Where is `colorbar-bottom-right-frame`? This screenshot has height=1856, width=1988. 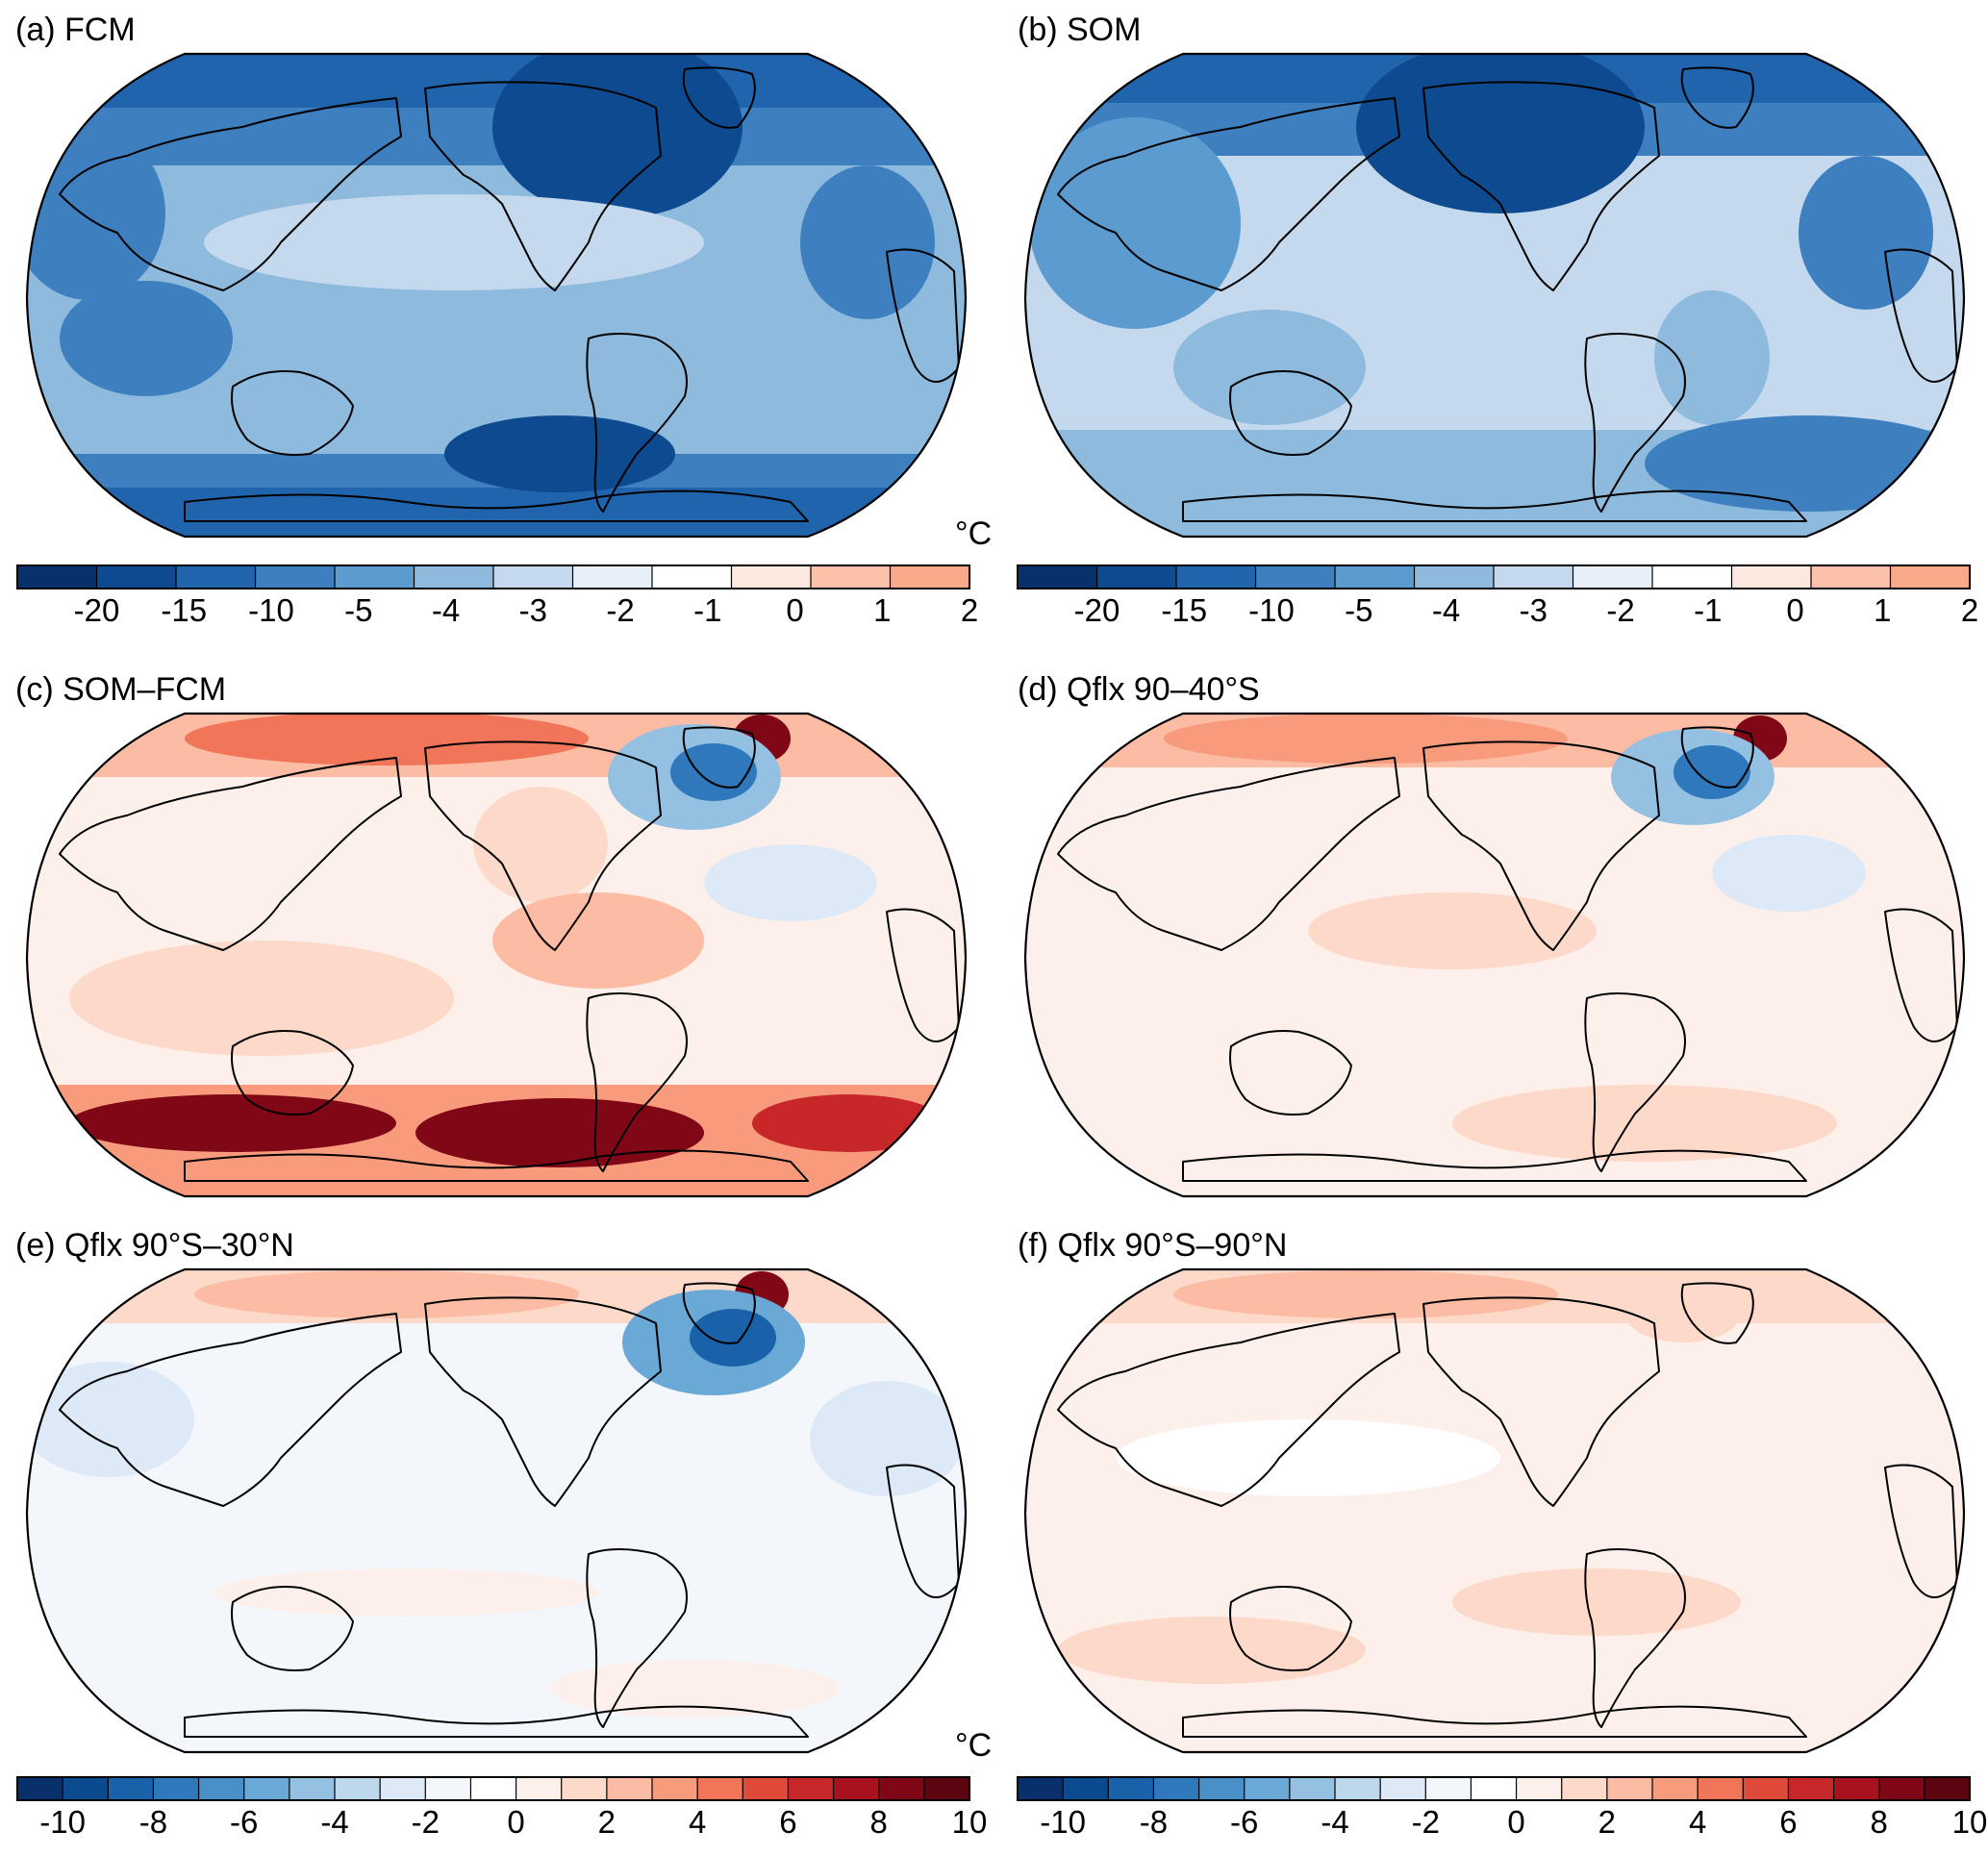 colorbar-bottom-right-frame is located at coordinates (1494, 1788).